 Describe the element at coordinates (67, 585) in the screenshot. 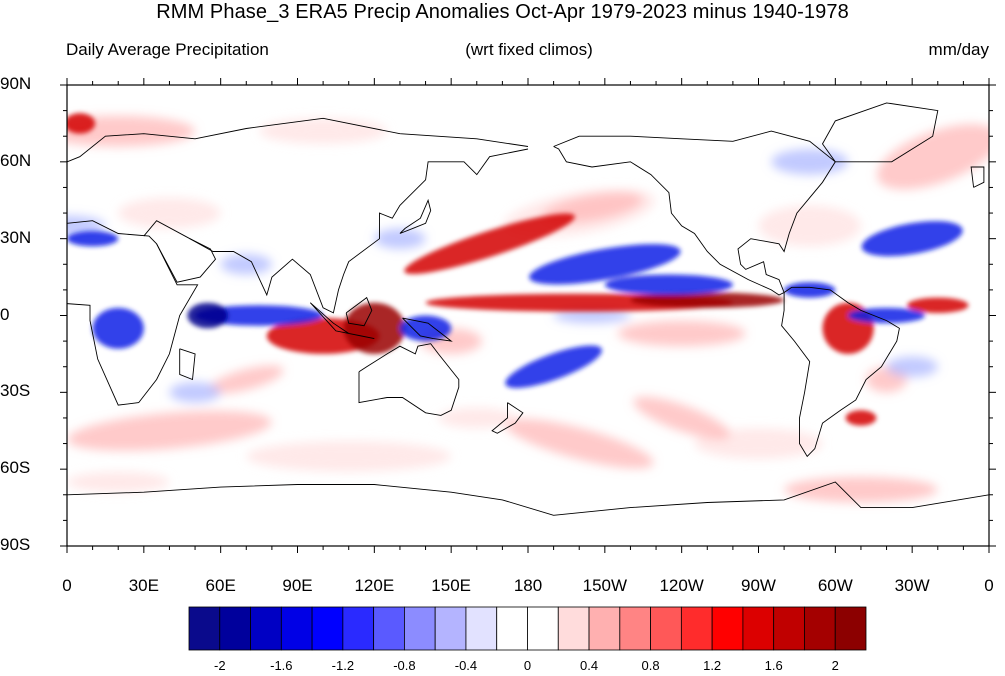

I see `lon-label: 0` at that location.